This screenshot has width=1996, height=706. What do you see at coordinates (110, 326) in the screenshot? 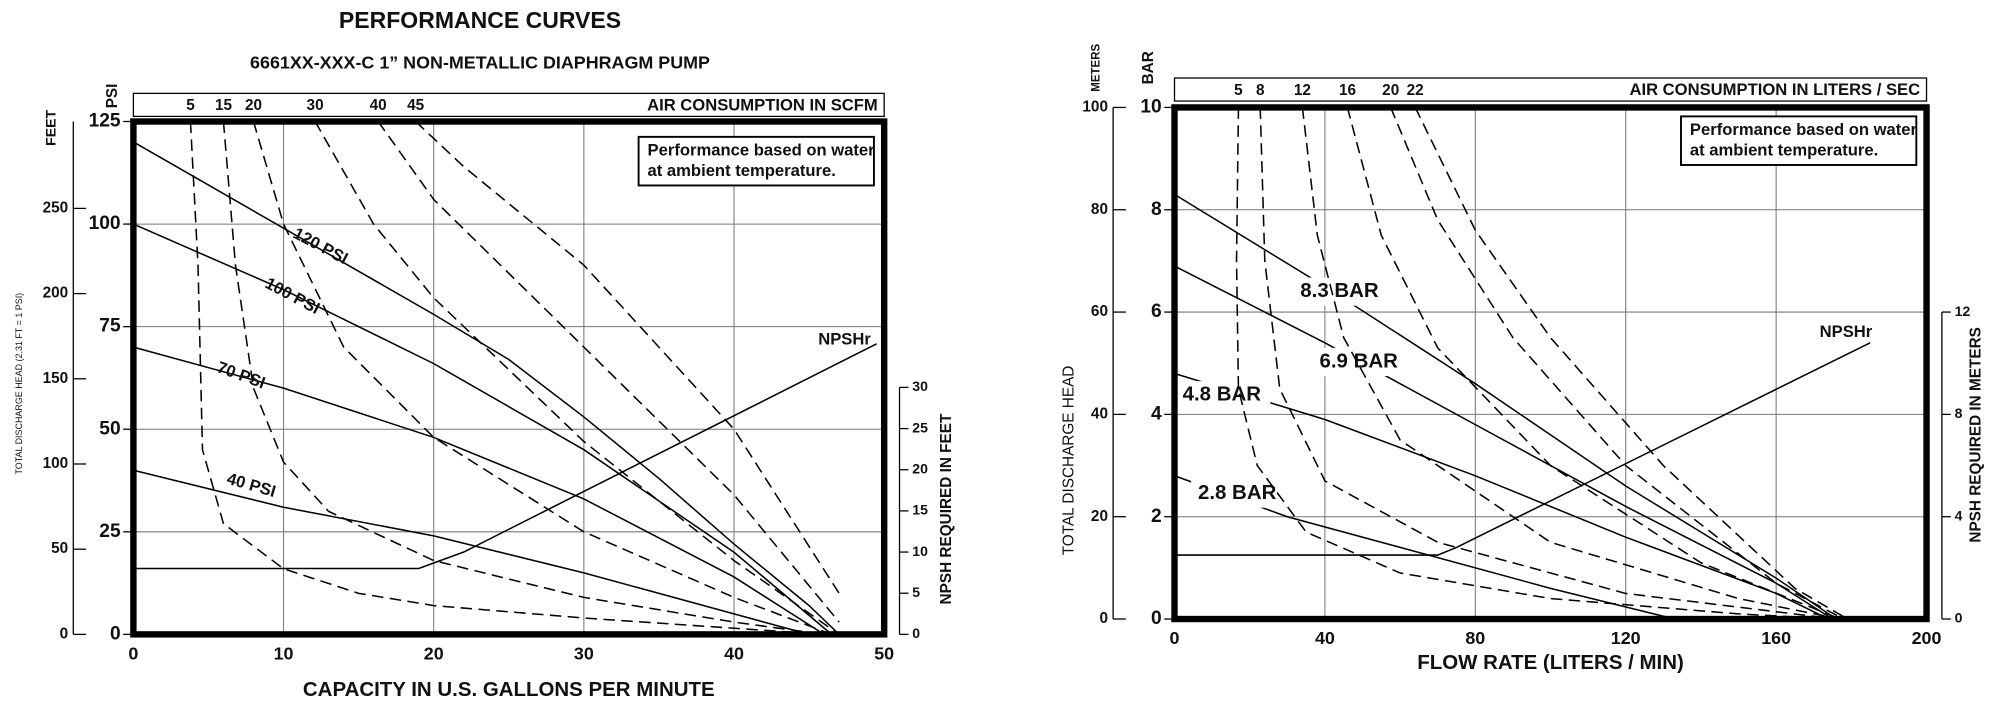
I see `y-tick-label: 75` at bounding box center [110, 326].